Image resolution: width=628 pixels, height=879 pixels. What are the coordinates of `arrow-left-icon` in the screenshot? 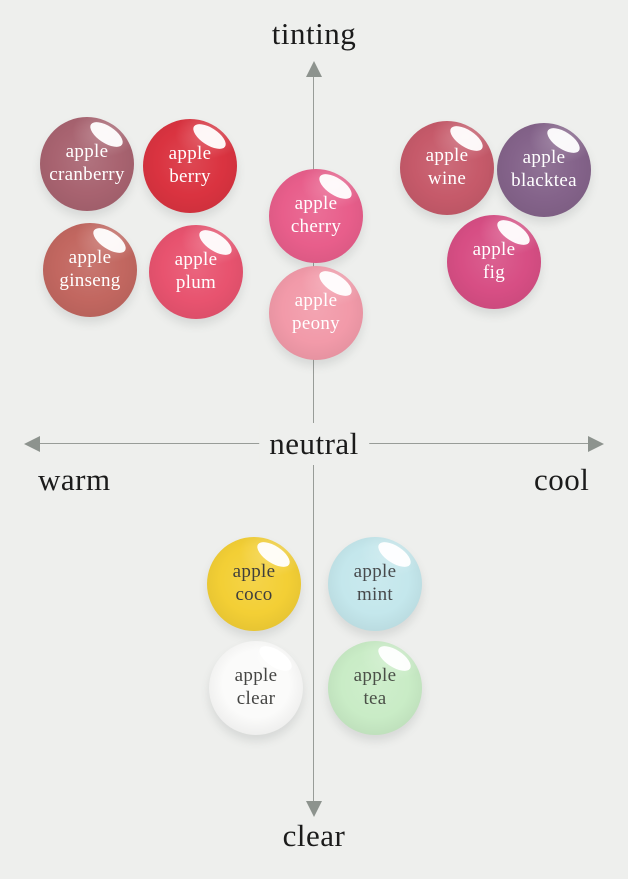 It's located at (32, 444).